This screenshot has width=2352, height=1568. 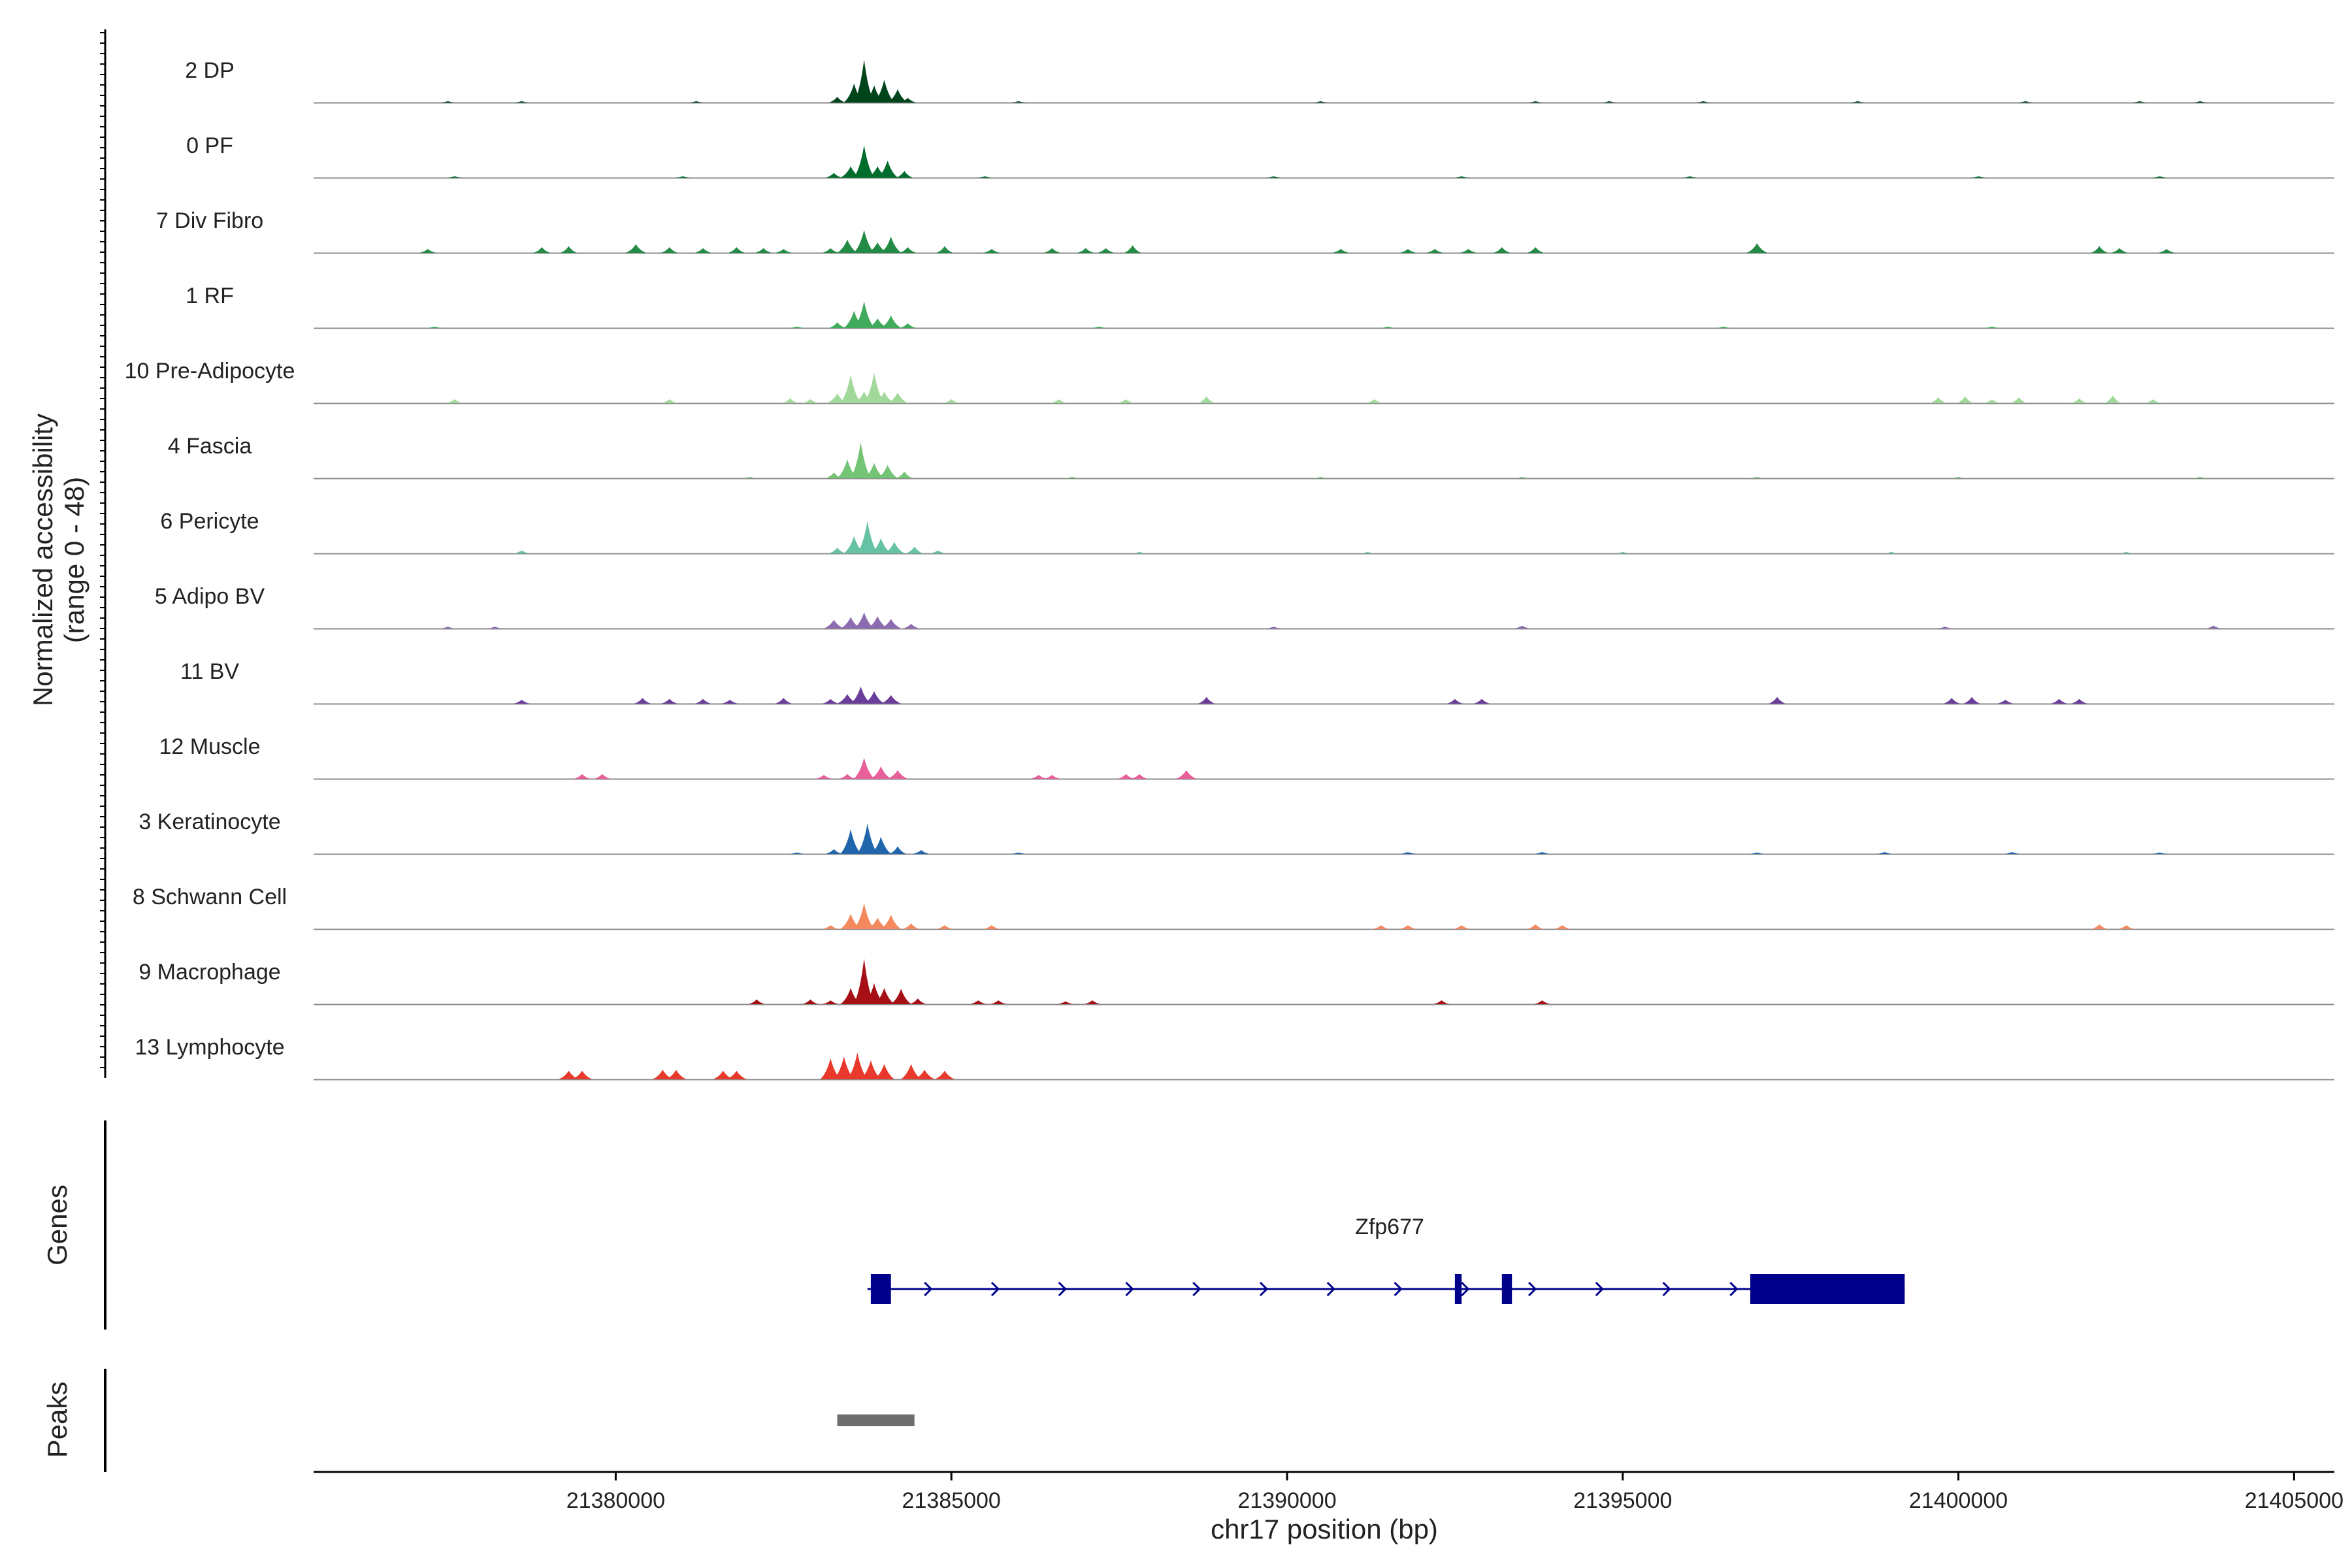 I want to click on track-12: 9 Macrophage, so click(x=1236, y=981).